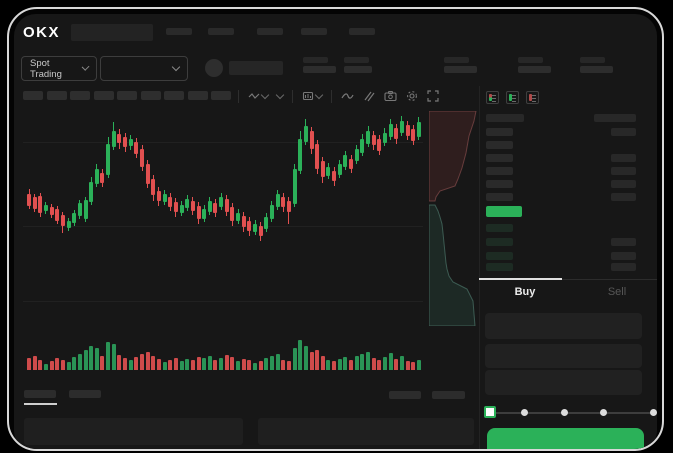 Image resolution: width=673 pixels, height=453 pixels. Describe the element at coordinates (133, 431) in the screenshot. I see `orders-panel-skeleton` at that location.